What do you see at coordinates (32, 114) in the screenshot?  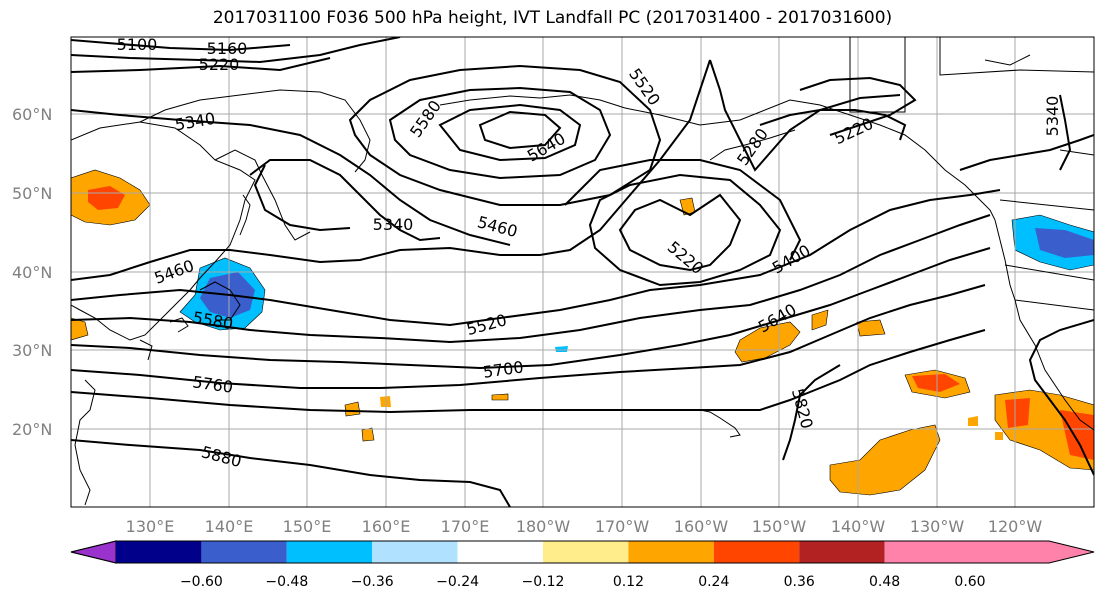 I see `lat-label: 60°N` at bounding box center [32, 114].